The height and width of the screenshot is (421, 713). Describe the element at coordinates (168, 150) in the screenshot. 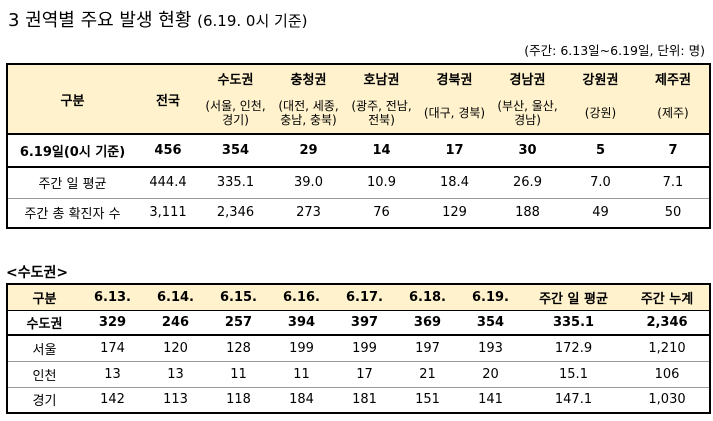

I see `cell-value: 456` at that location.